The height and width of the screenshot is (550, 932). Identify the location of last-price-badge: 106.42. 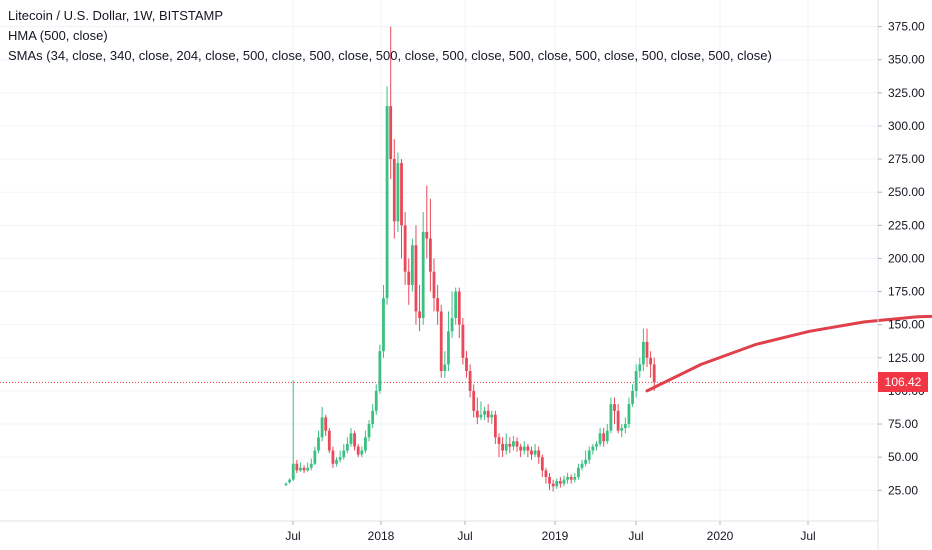
(903, 382).